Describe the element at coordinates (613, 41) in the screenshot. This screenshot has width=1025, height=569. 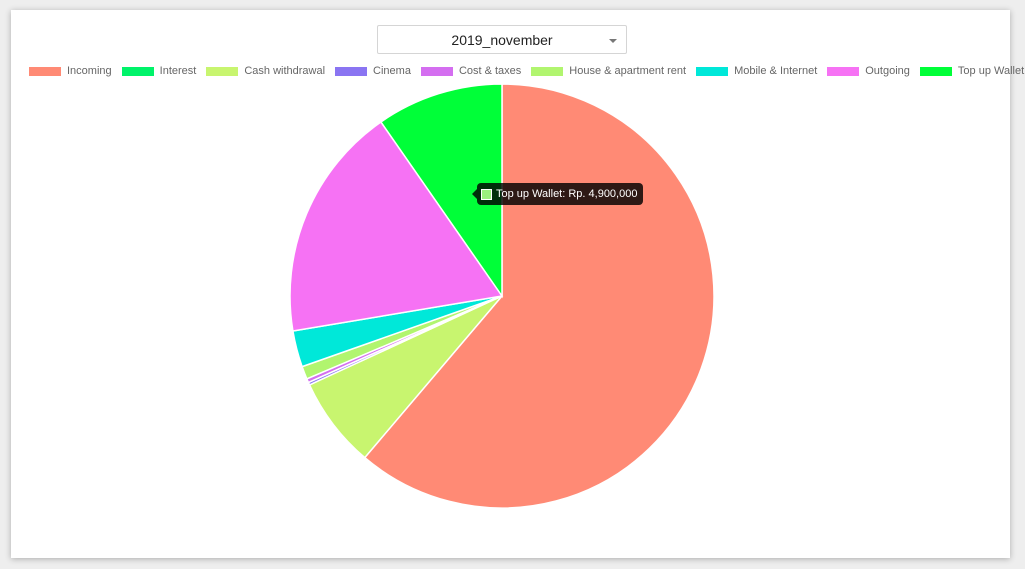
I see `chevron-down-icon` at that location.